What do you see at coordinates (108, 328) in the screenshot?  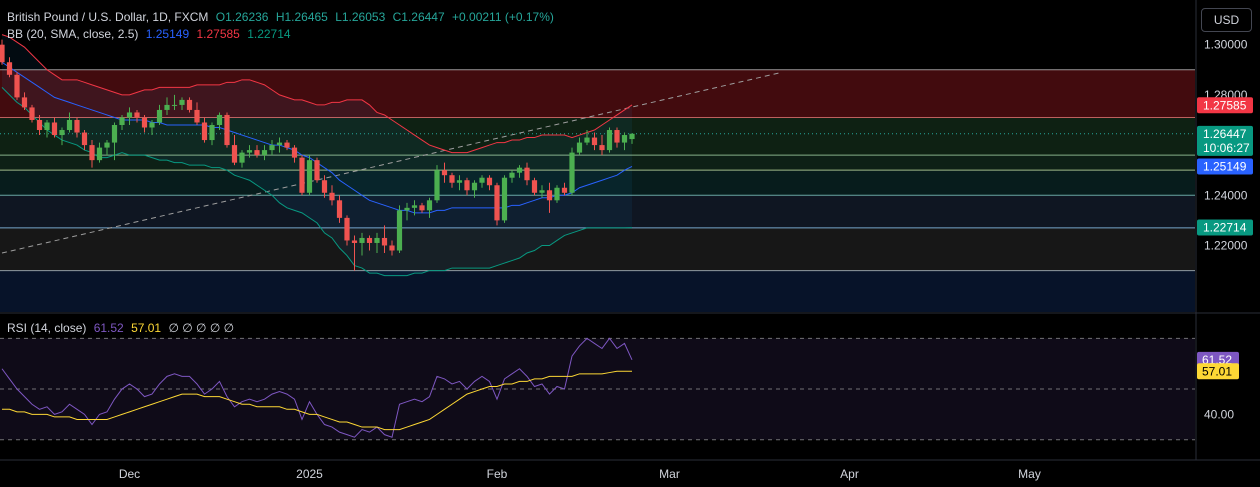 I see `rsi-value: 61.52` at bounding box center [108, 328].